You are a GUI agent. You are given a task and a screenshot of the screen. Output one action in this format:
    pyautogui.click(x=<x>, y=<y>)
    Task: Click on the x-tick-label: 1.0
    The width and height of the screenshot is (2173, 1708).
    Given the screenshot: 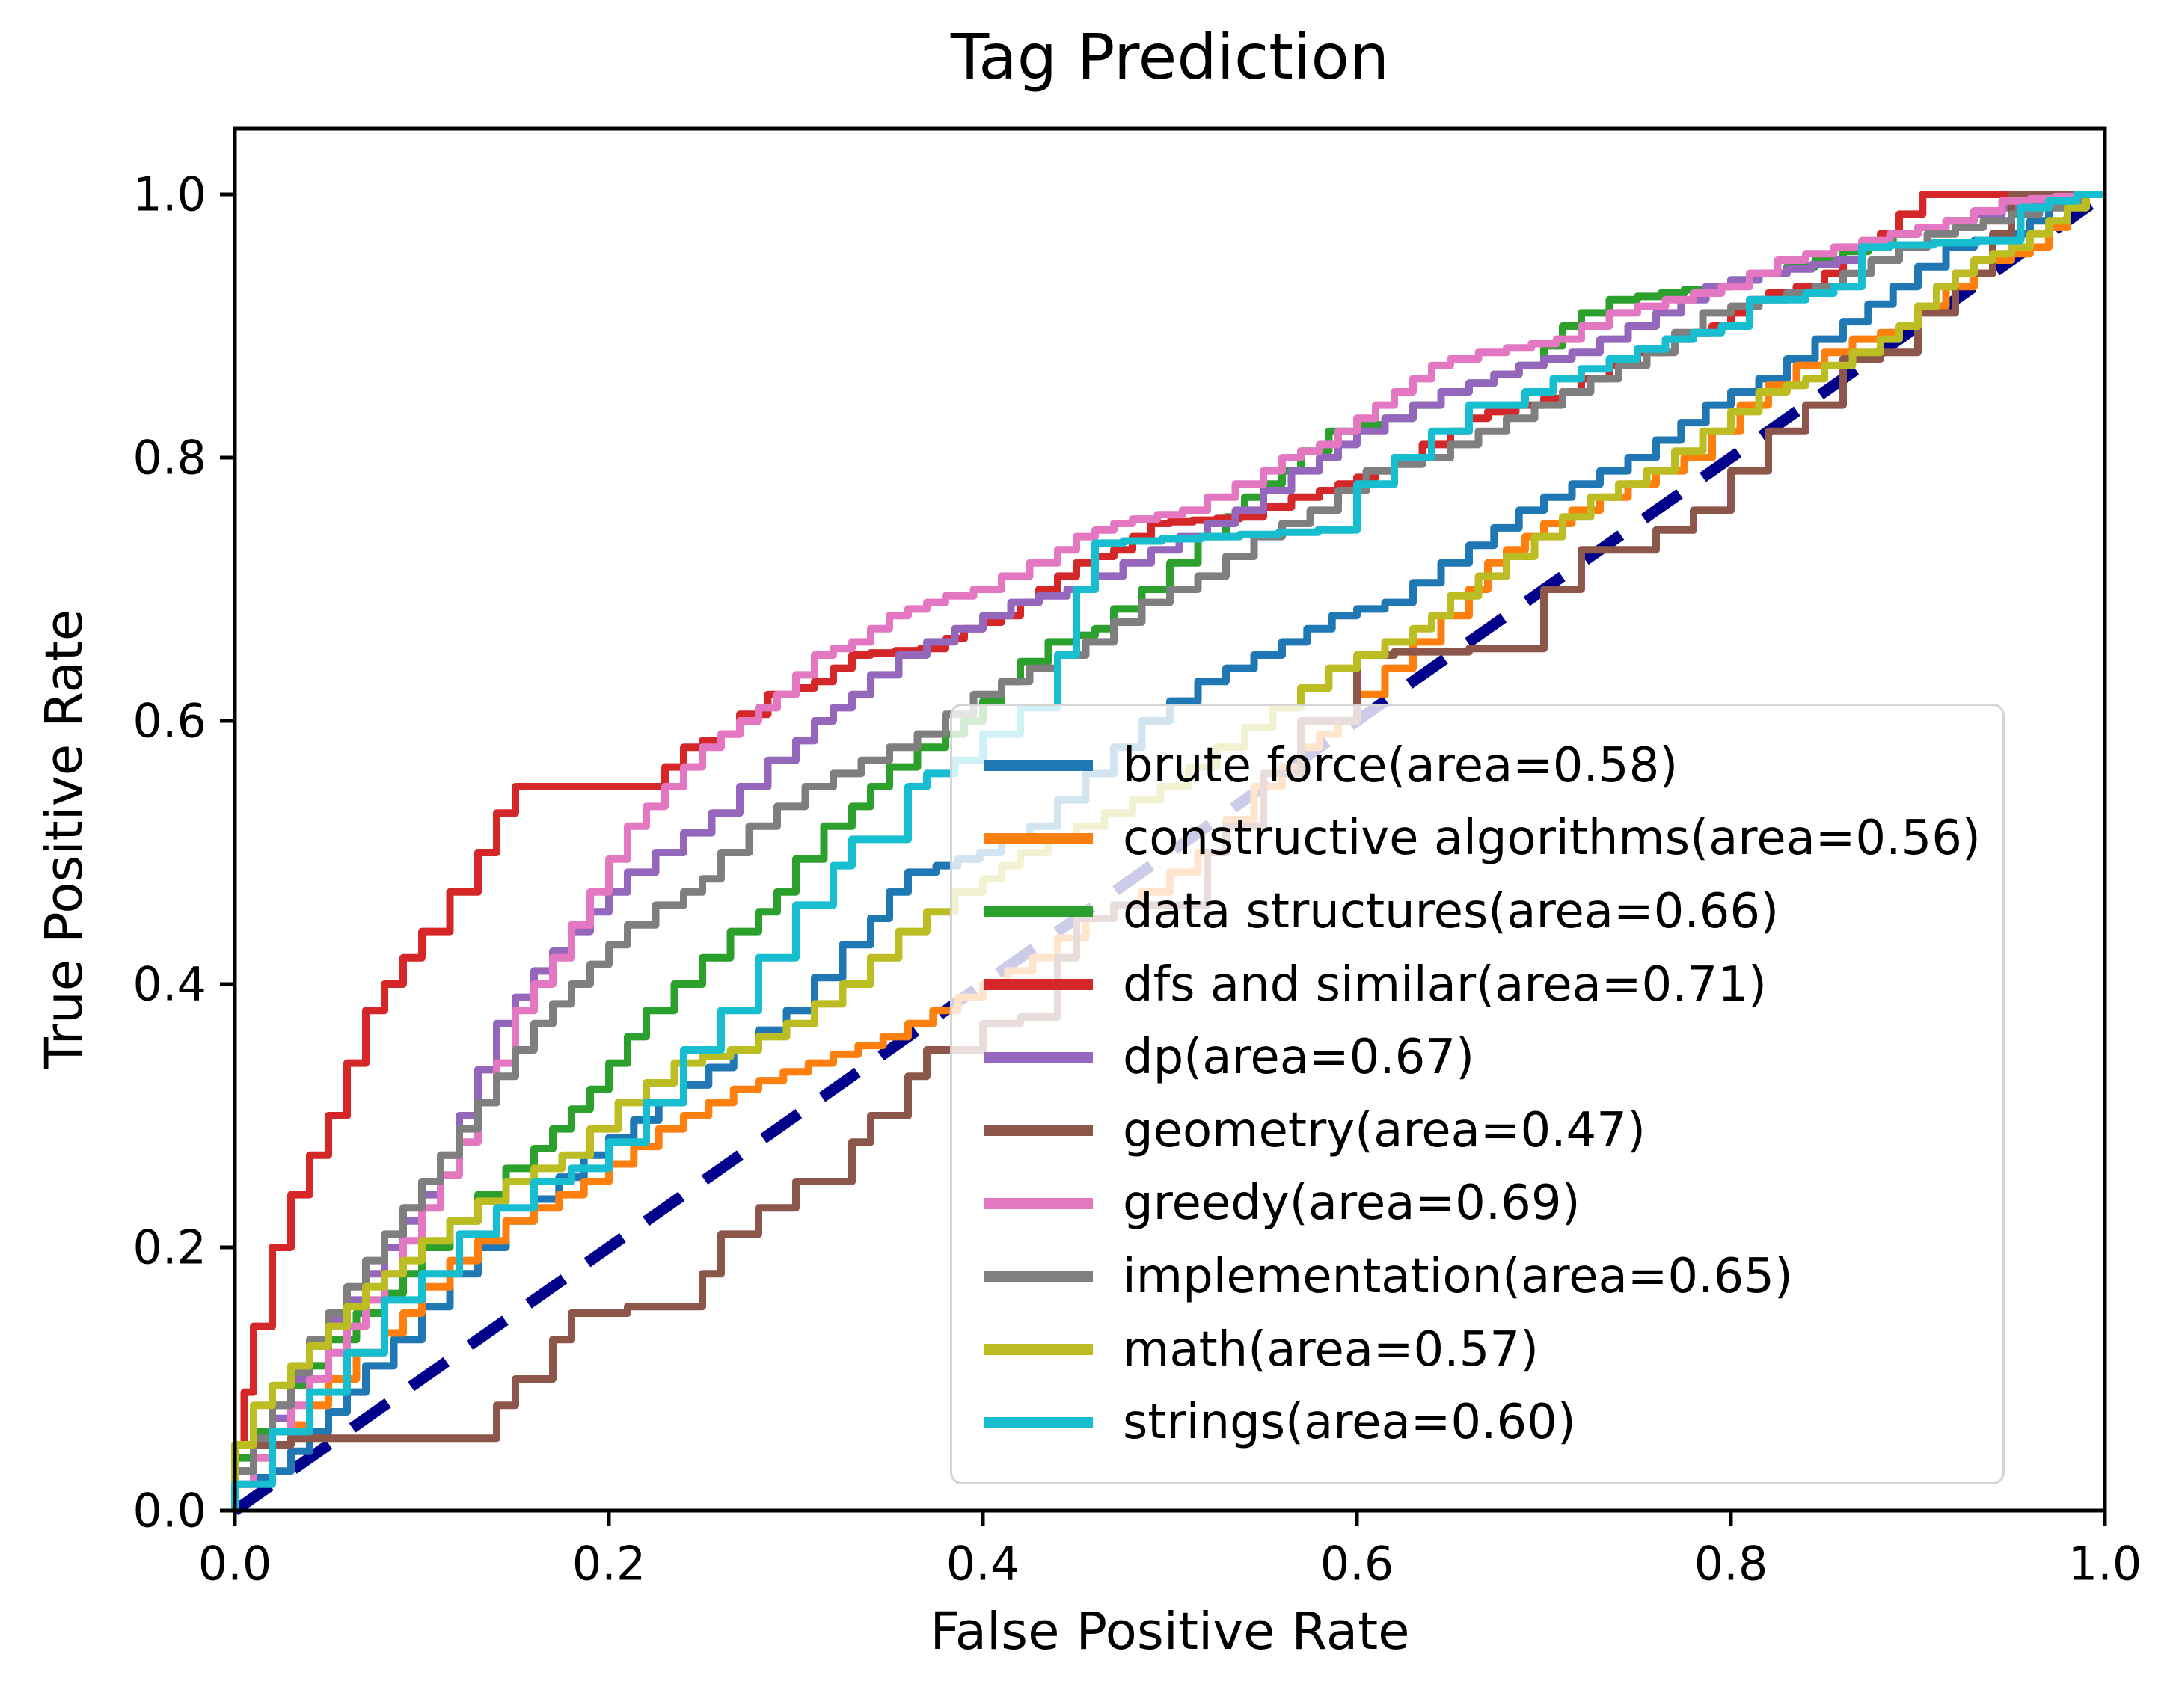 What is the action you would take?
    pyautogui.click(x=2105, y=1563)
    